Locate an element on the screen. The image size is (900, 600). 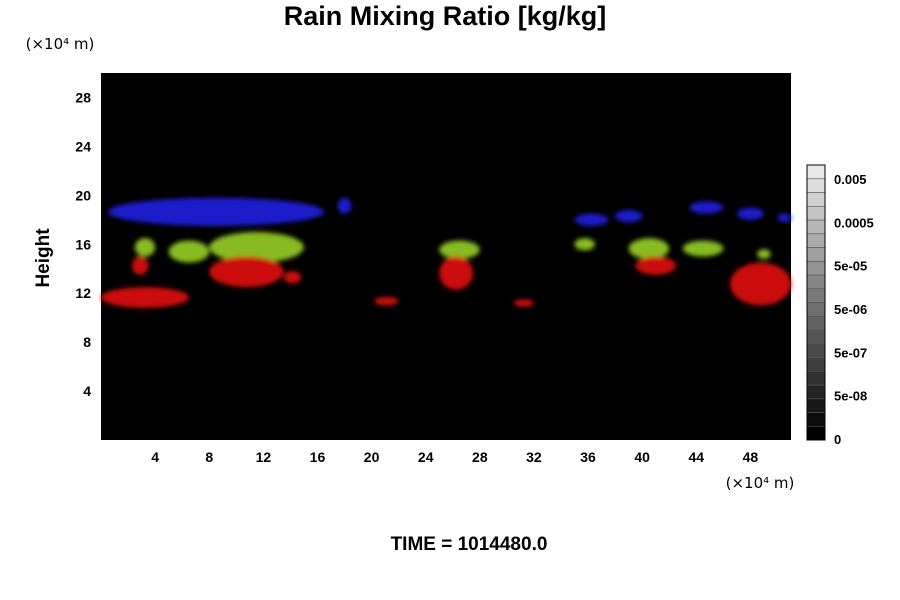
y-tick-label: 28 is located at coordinates (83, 97).